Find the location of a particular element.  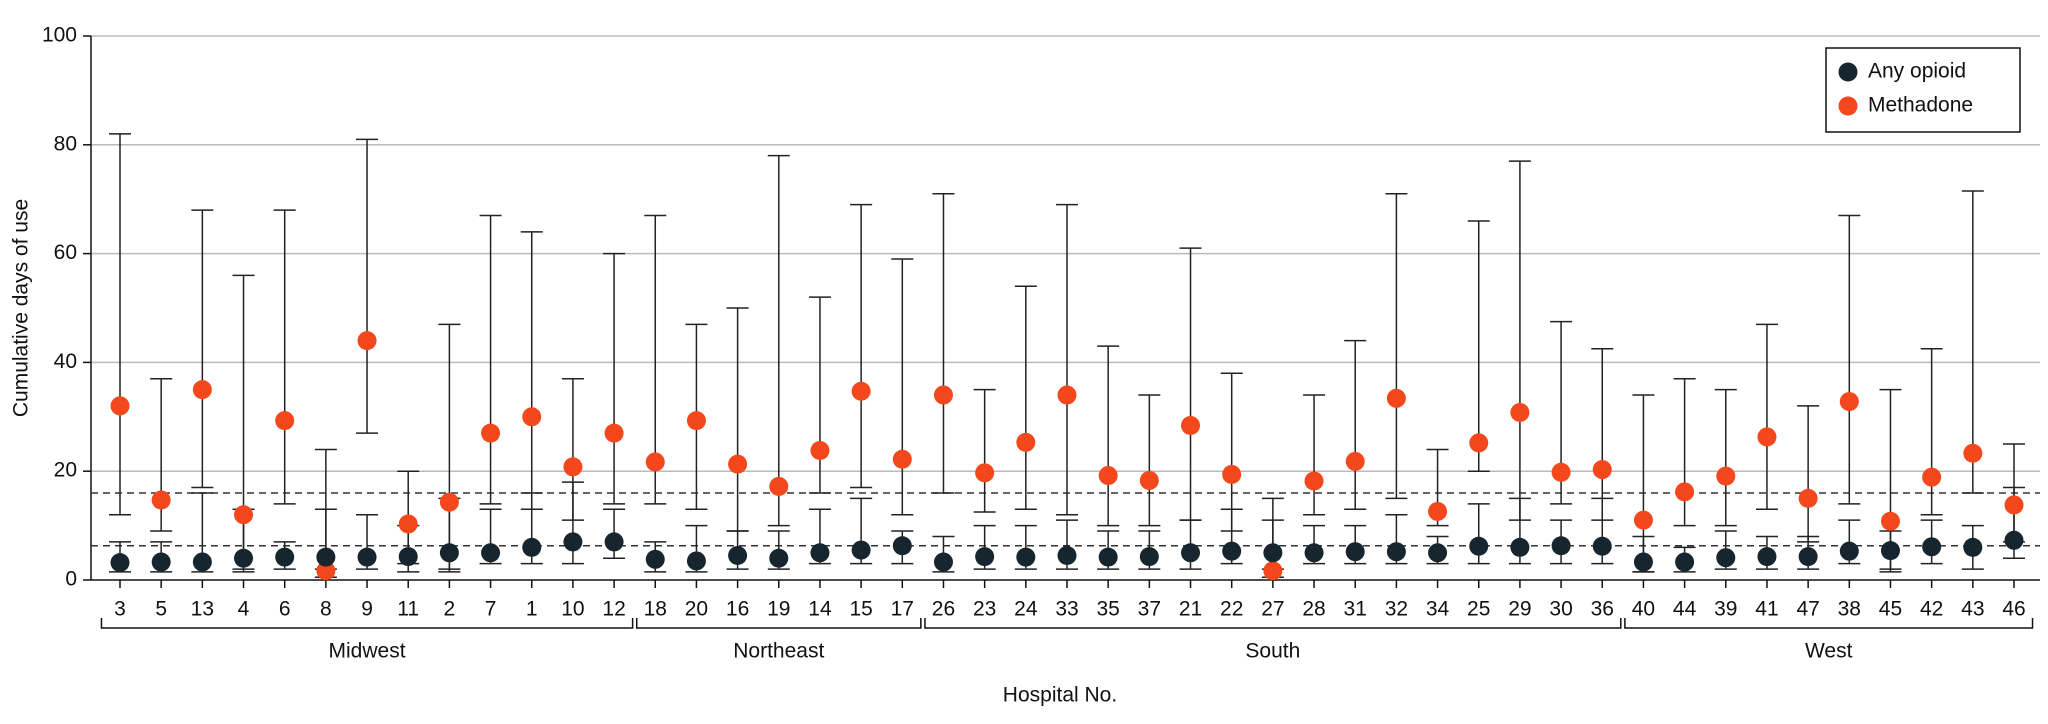

y-tick-label: 20 is located at coordinates (65, 470).